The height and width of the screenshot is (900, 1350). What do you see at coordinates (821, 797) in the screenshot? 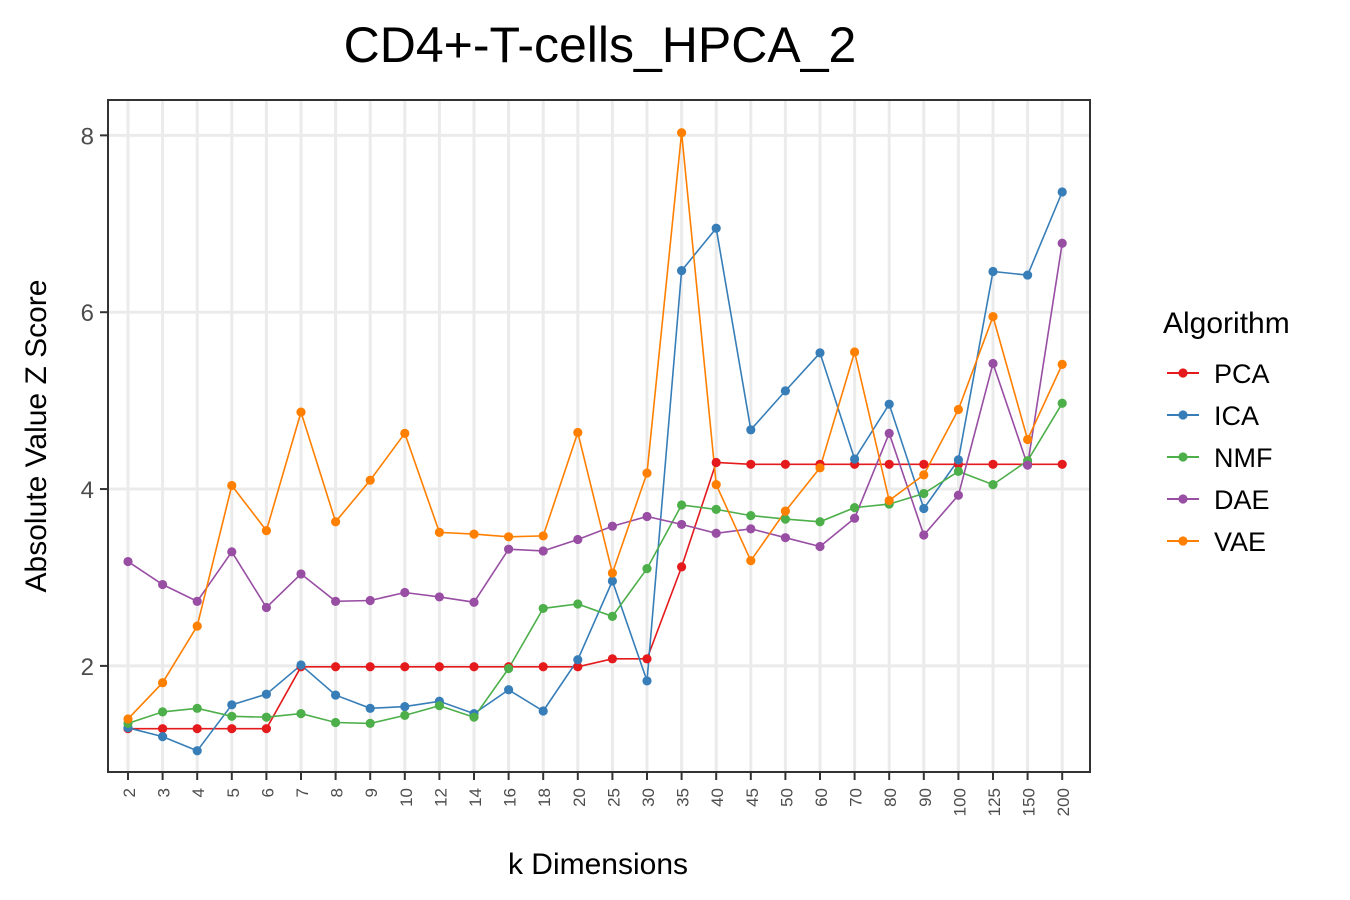
I see `x-tick-label: 60` at bounding box center [821, 797].